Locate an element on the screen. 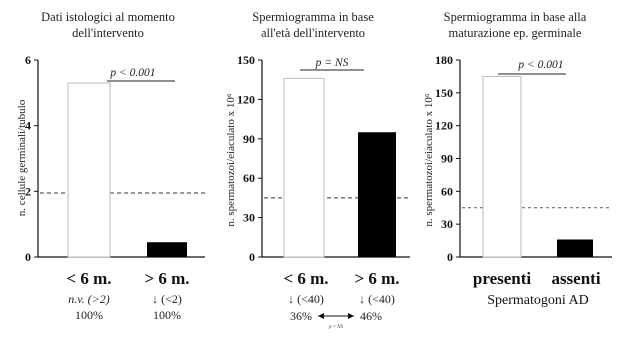 The height and width of the screenshot is (341, 617). panel-3-tick-label: 90 is located at coordinates (447, 159).